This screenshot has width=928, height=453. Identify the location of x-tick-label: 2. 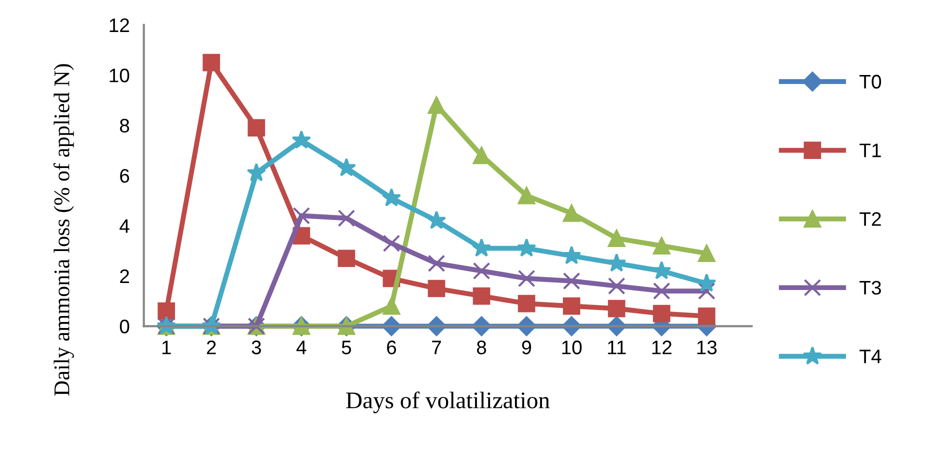
(211, 347).